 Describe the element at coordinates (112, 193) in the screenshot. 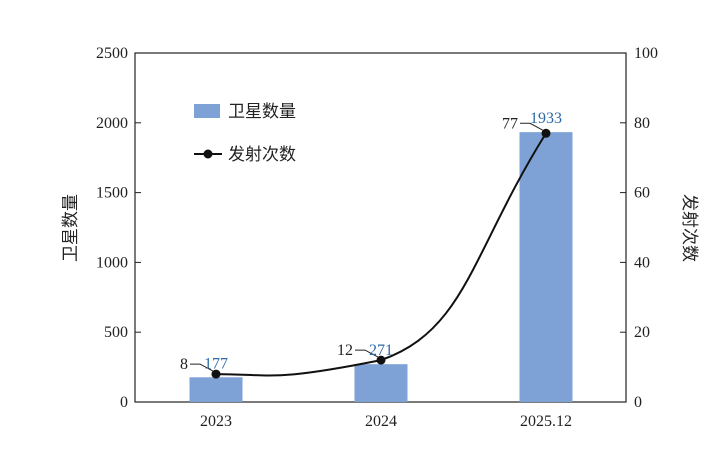

I see `y-tick-label: 1500` at that location.